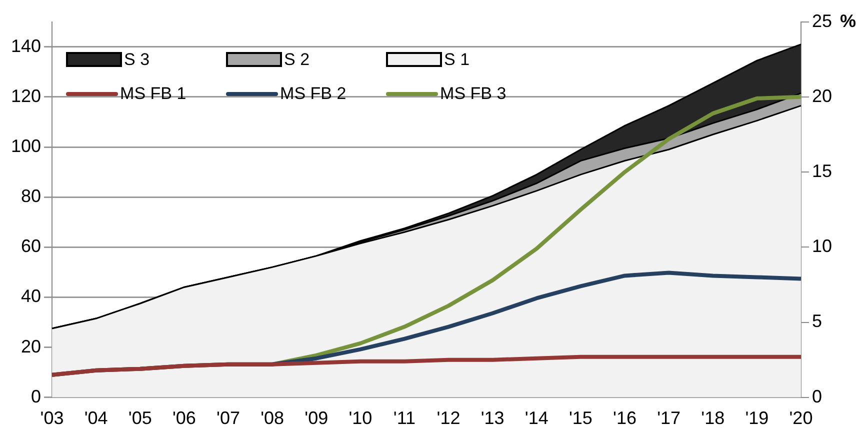 Image resolution: width=865 pixels, height=441 pixels. I want to click on x-tick-label: '11, so click(404, 418).